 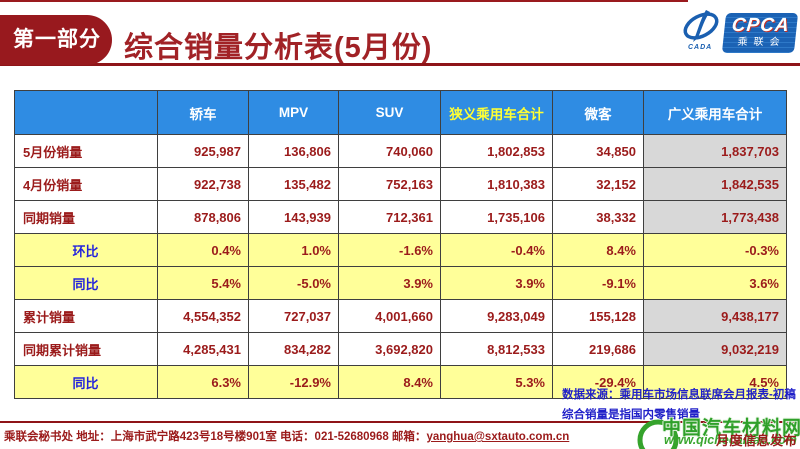 What do you see at coordinates (86, 250) in the screenshot?
I see `row-label: 环比` at bounding box center [86, 250].